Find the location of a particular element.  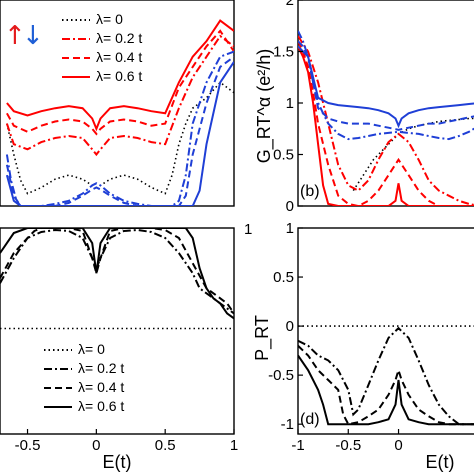

panel-b-lines is located at coordinates (386, 118).